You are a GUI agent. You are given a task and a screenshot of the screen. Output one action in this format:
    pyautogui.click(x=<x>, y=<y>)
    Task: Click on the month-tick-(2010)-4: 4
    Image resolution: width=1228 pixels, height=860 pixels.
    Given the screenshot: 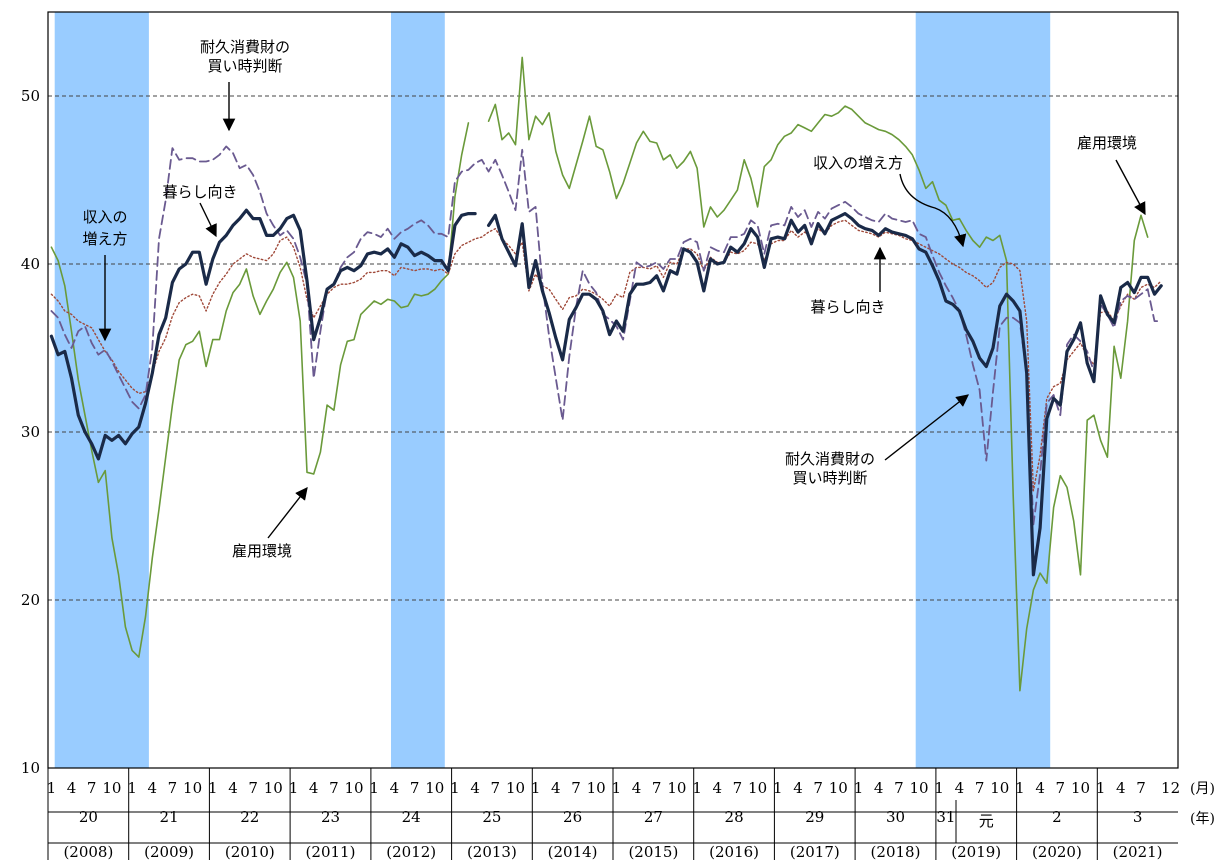 What is the action you would take?
    pyautogui.click(x=233, y=788)
    